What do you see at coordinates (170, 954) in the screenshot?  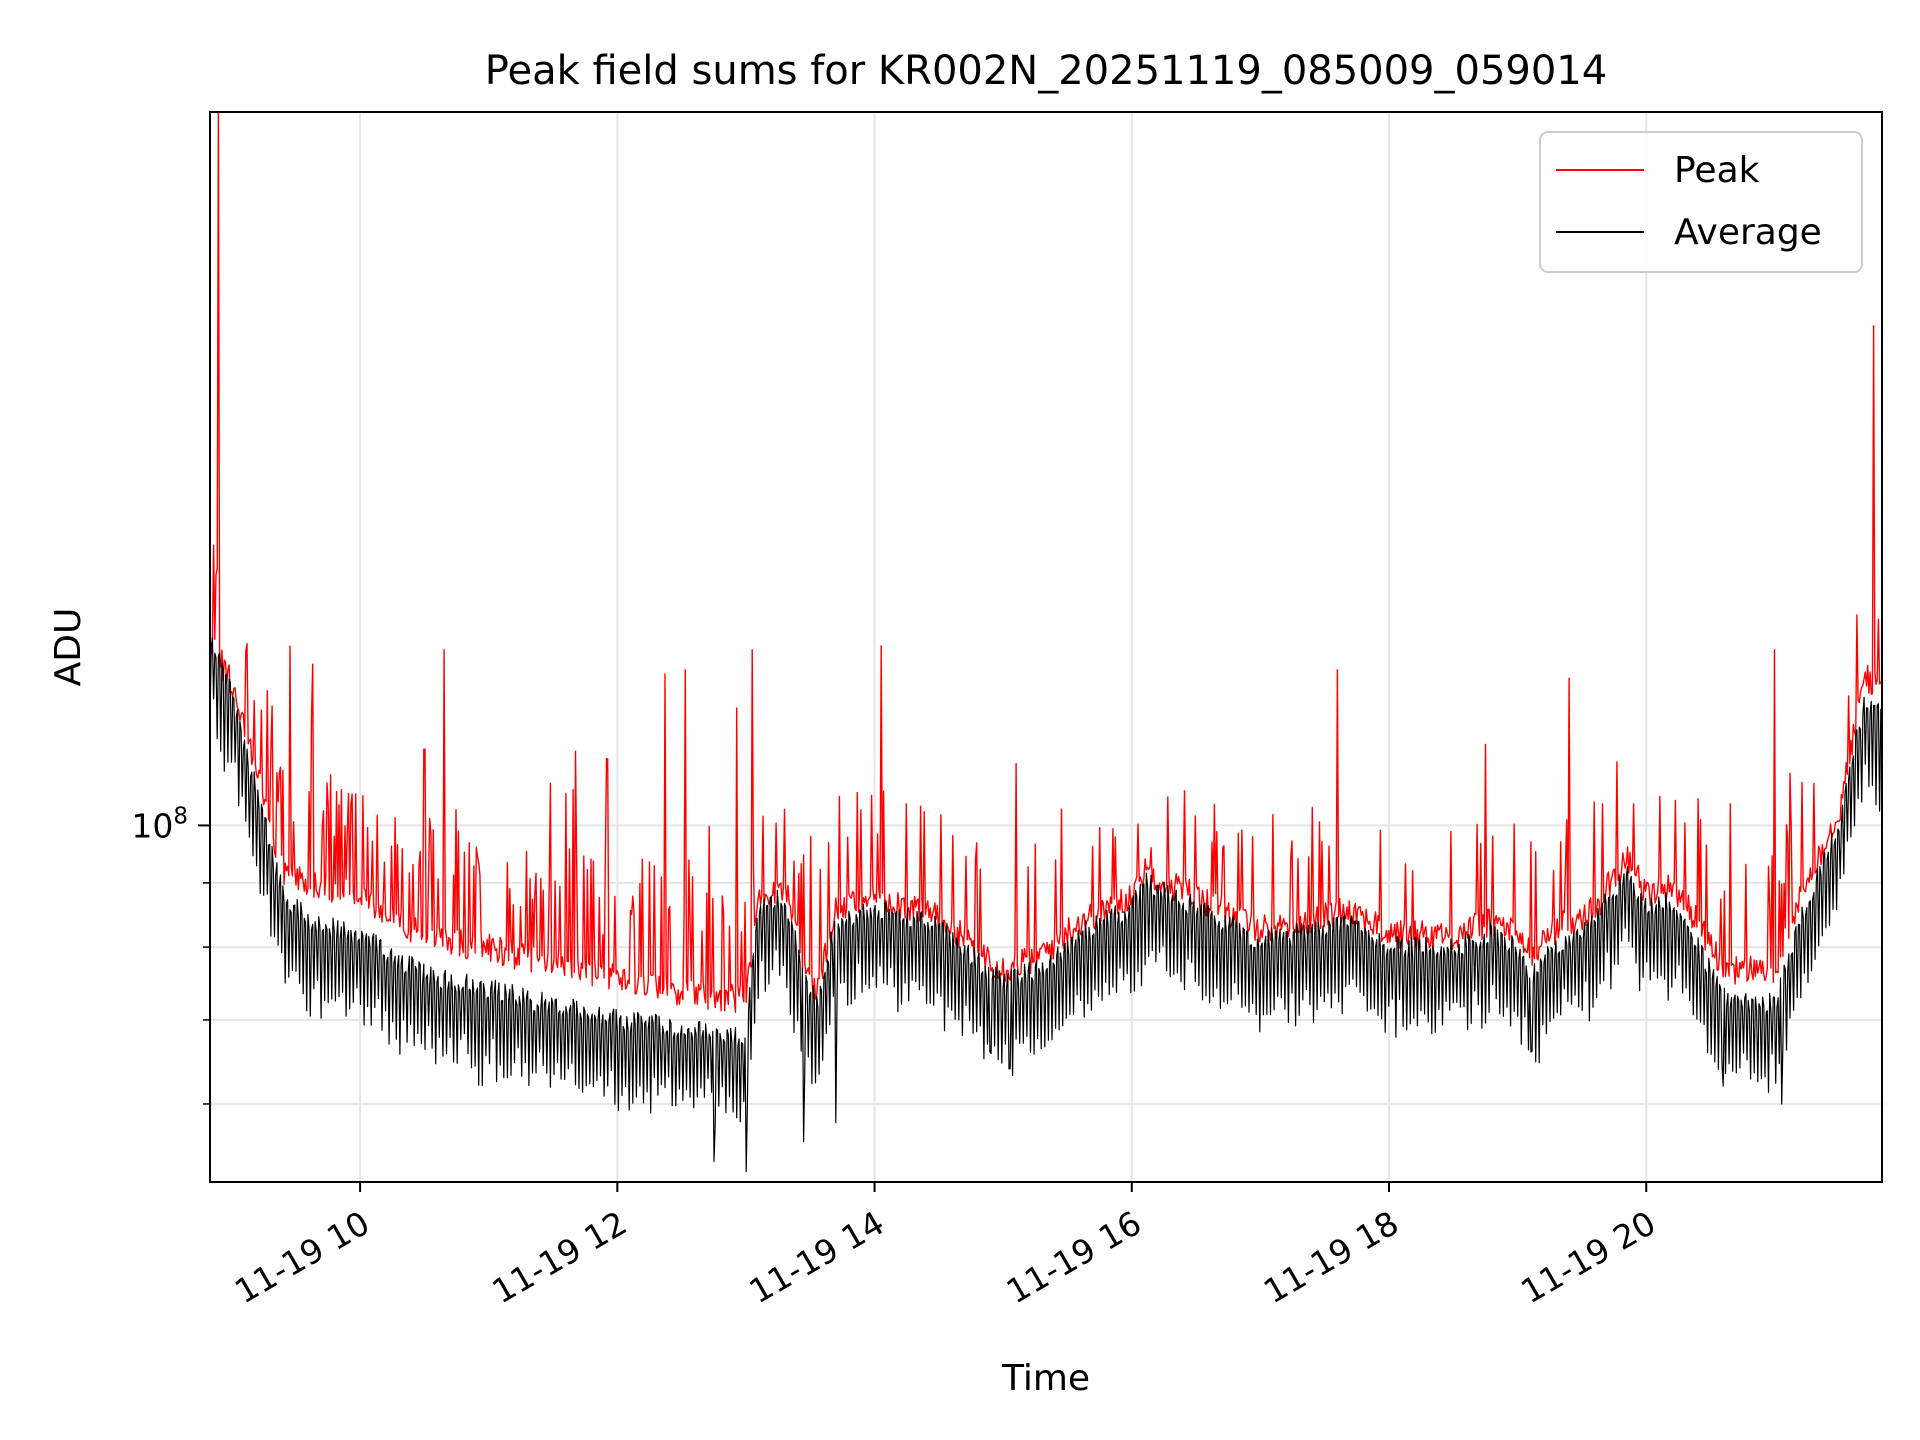 I see `y-axis-ticks: 108` at bounding box center [170, 954].